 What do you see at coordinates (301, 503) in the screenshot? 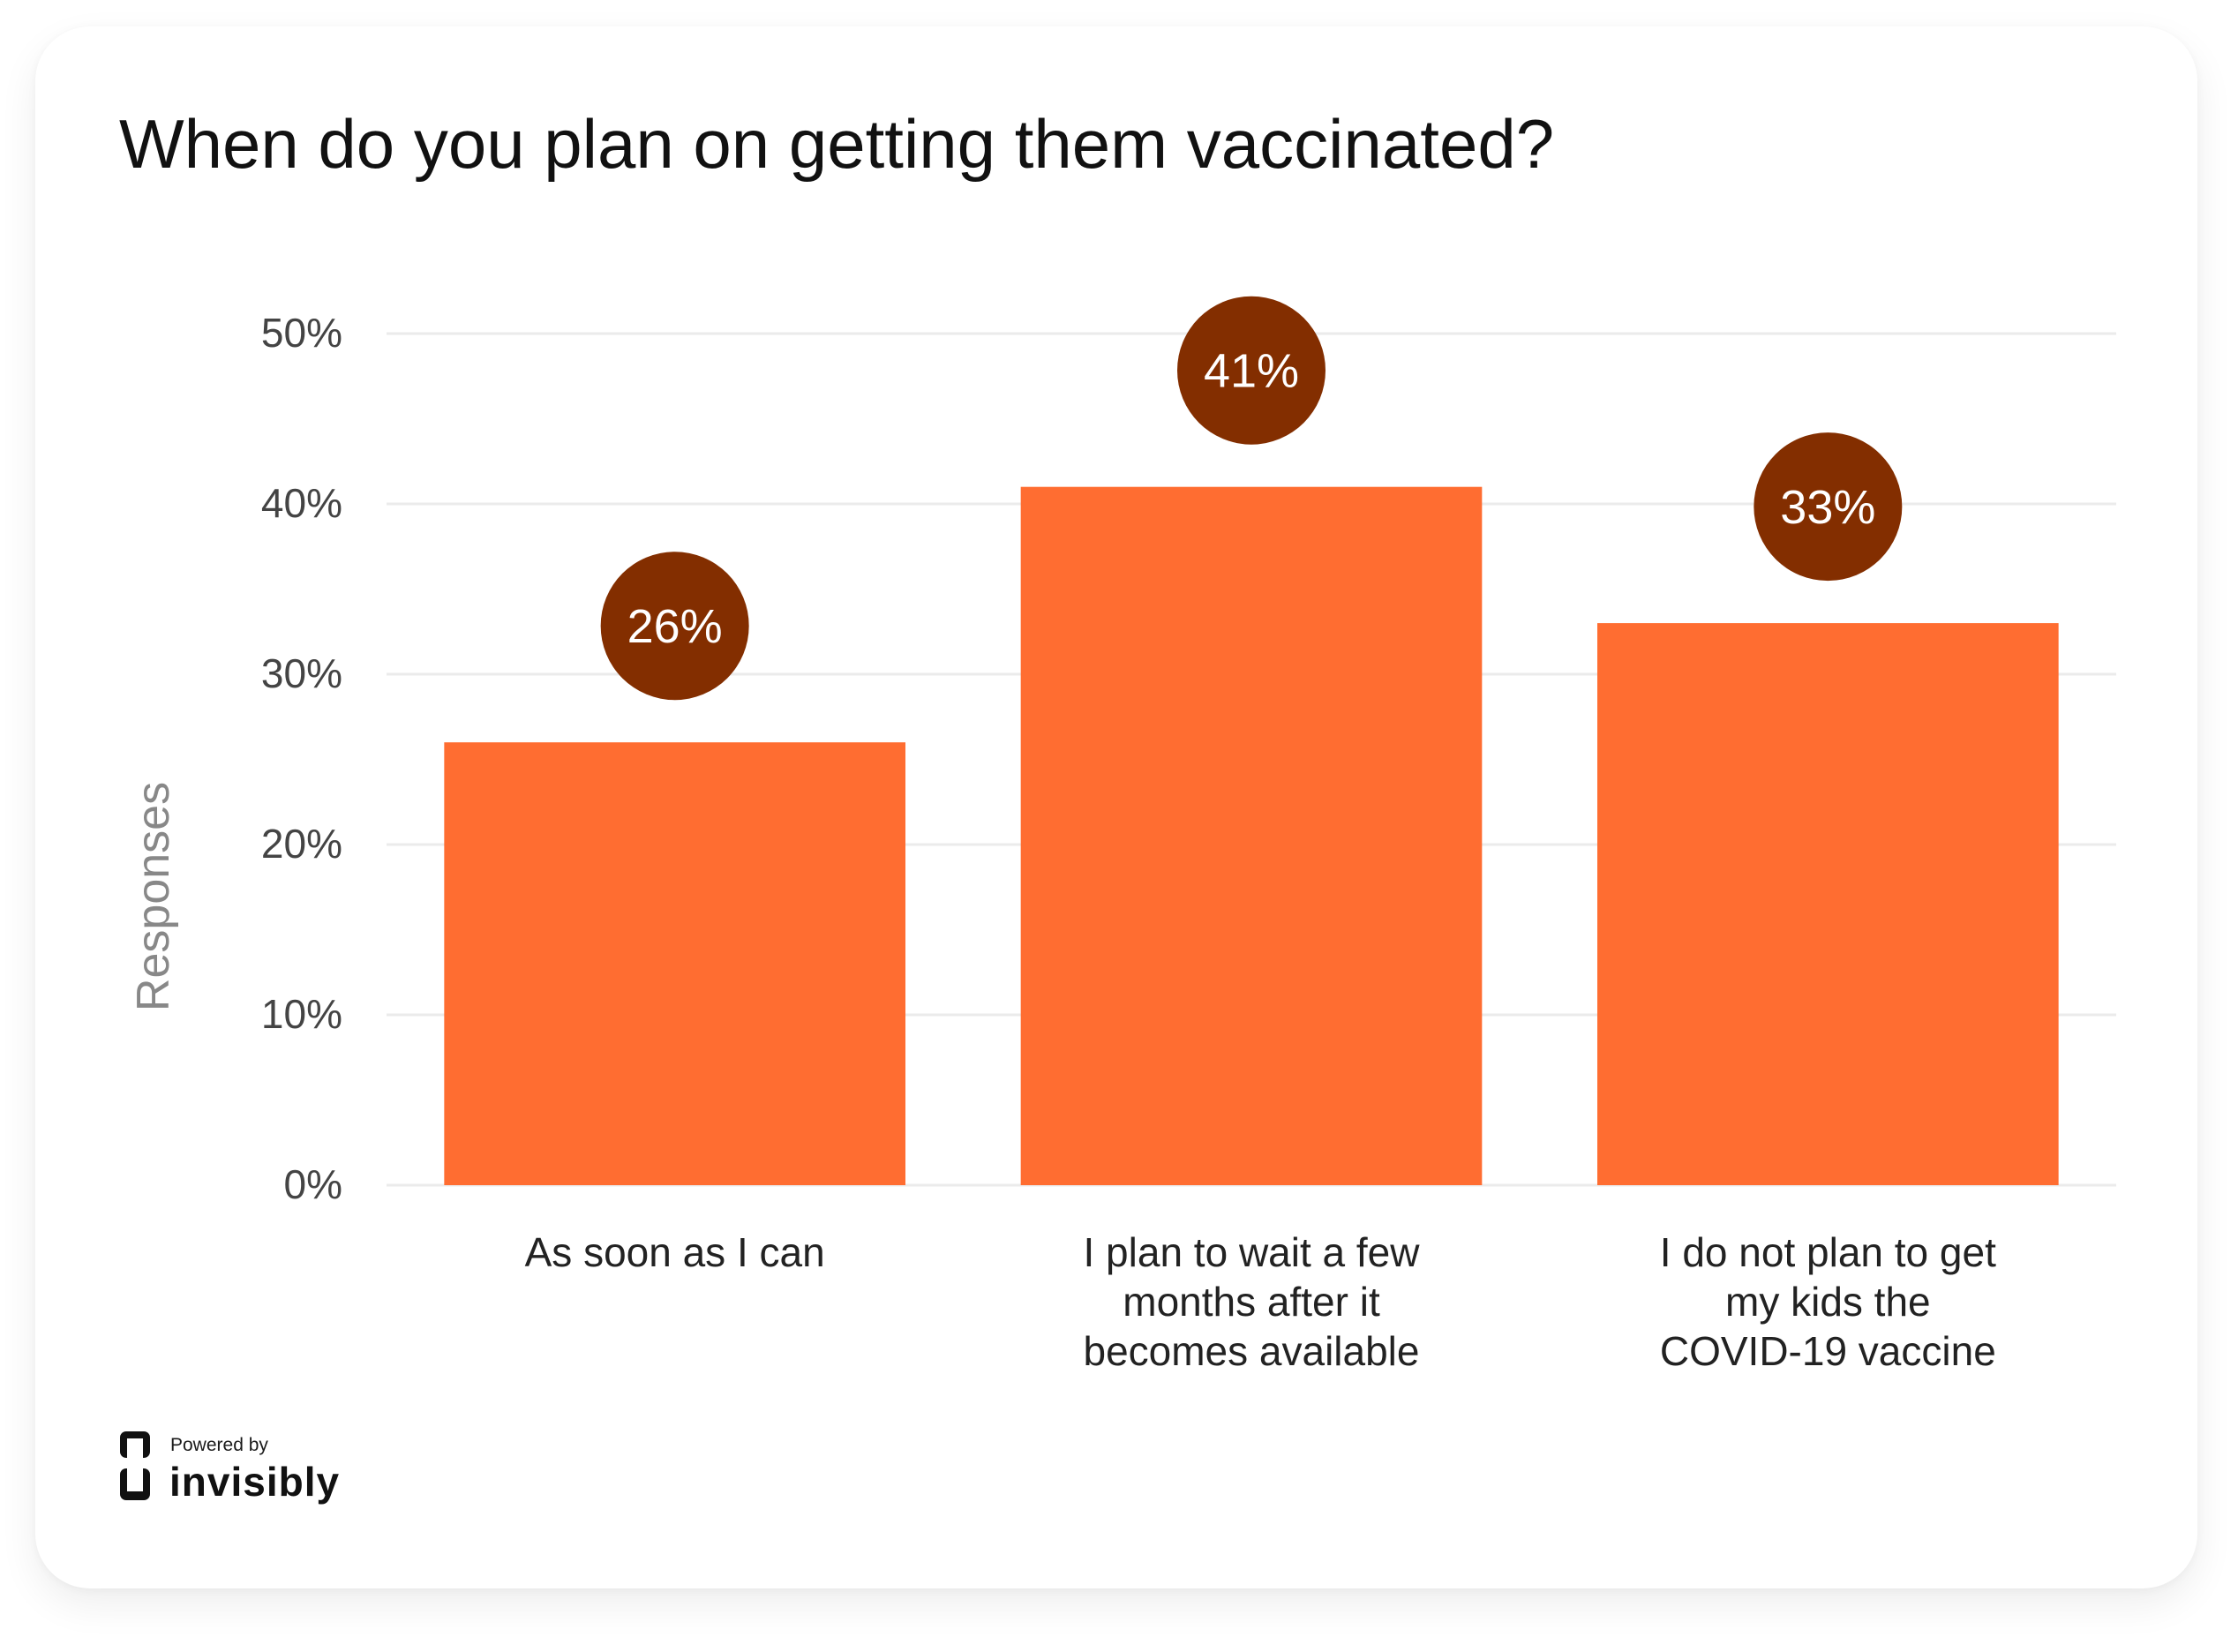
I see `y-tick-label: 40%` at bounding box center [301, 503].